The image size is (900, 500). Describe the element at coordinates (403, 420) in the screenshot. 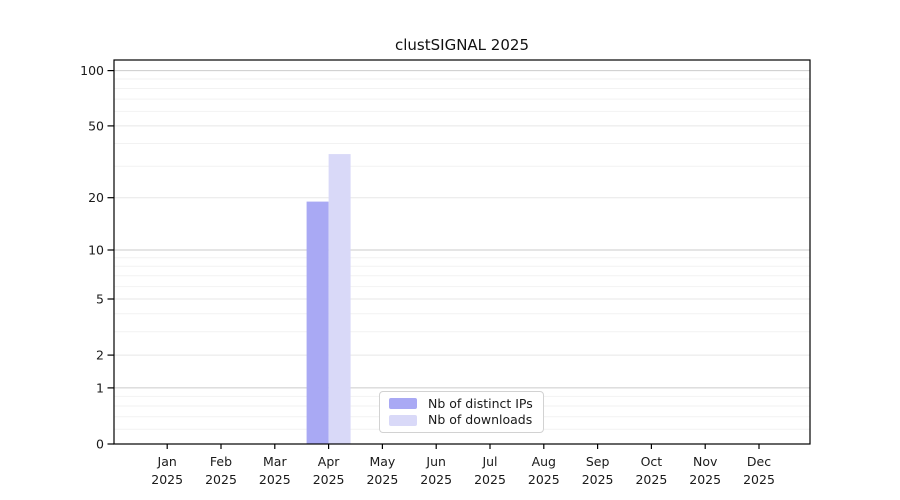

I see `legend-swatch-downloads` at that location.